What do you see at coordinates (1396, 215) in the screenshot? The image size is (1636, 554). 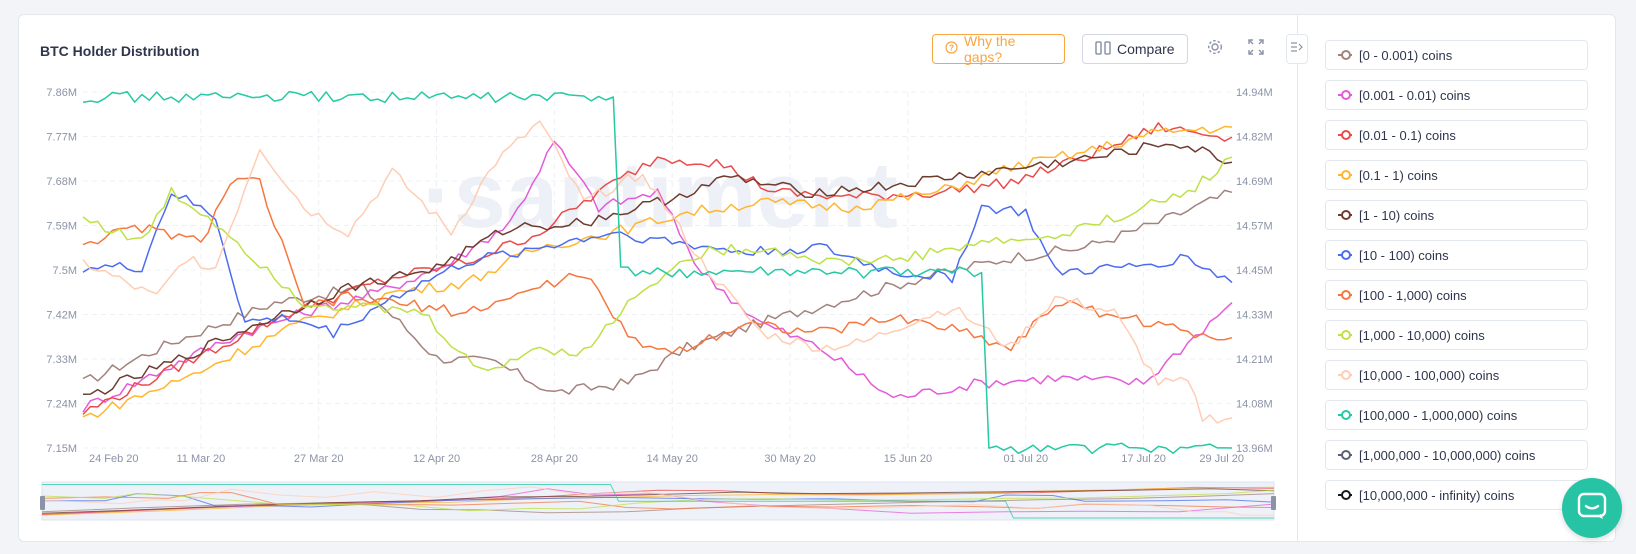 I see `legend-label: [1 - 10) coins` at bounding box center [1396, 215].